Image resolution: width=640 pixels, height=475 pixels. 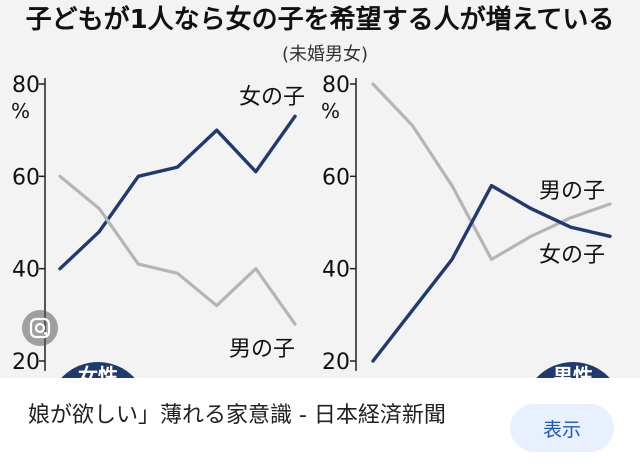 I want to click on google-lens-icon, so click(x=40, y=328).